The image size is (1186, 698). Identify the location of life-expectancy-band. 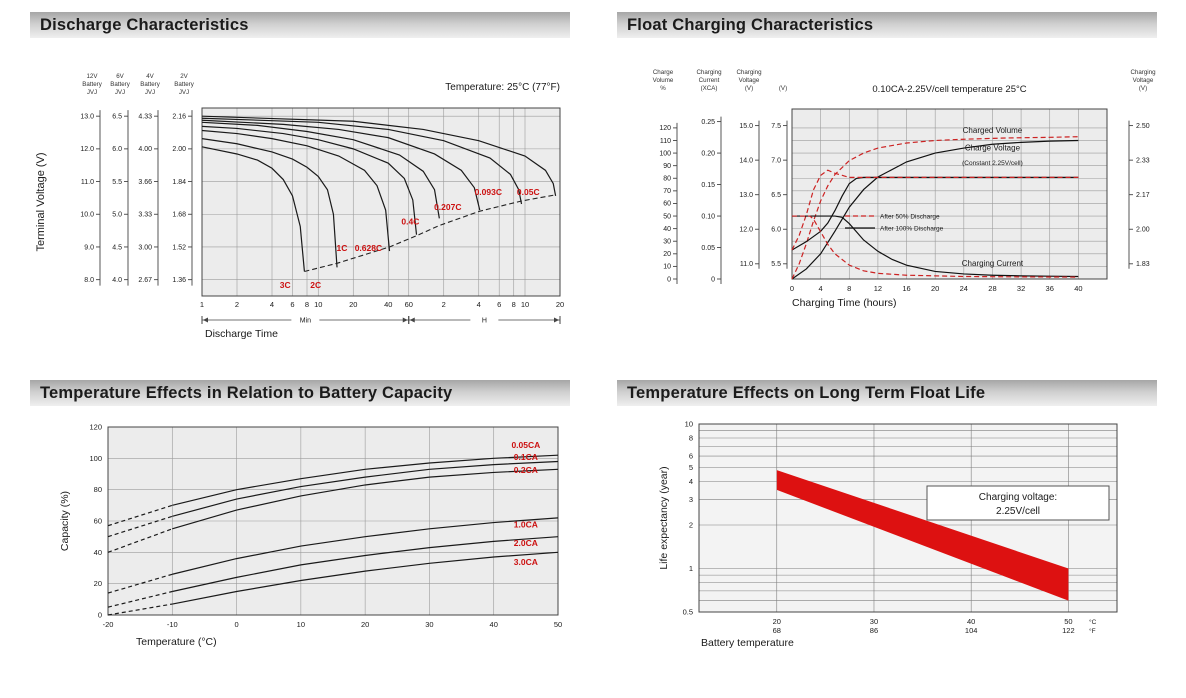
(922, 535).